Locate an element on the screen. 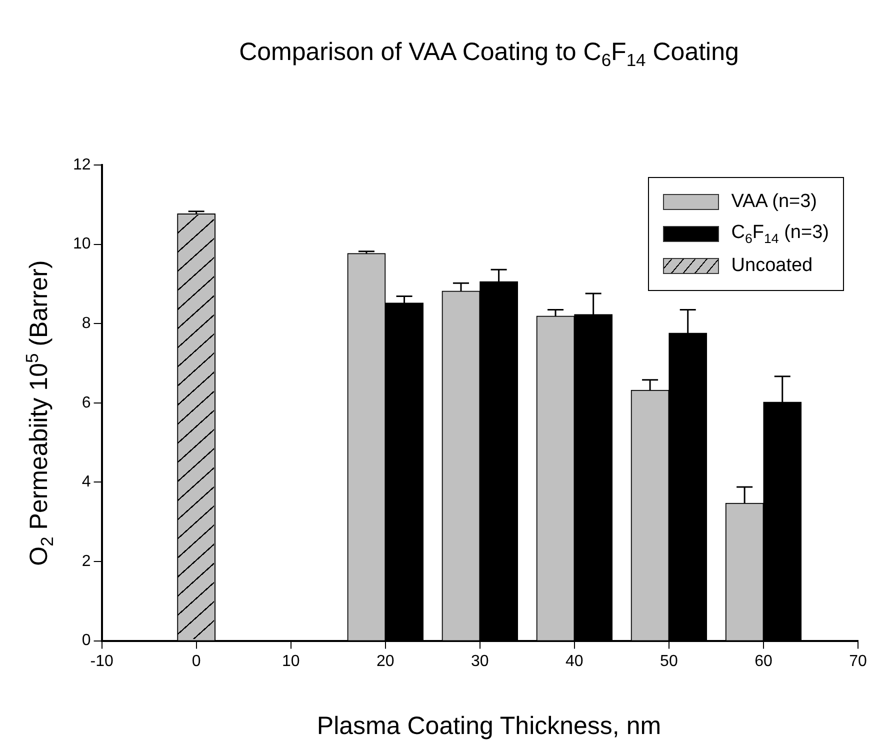  y-tick-label: 4 is located at coordinates (86, 482).